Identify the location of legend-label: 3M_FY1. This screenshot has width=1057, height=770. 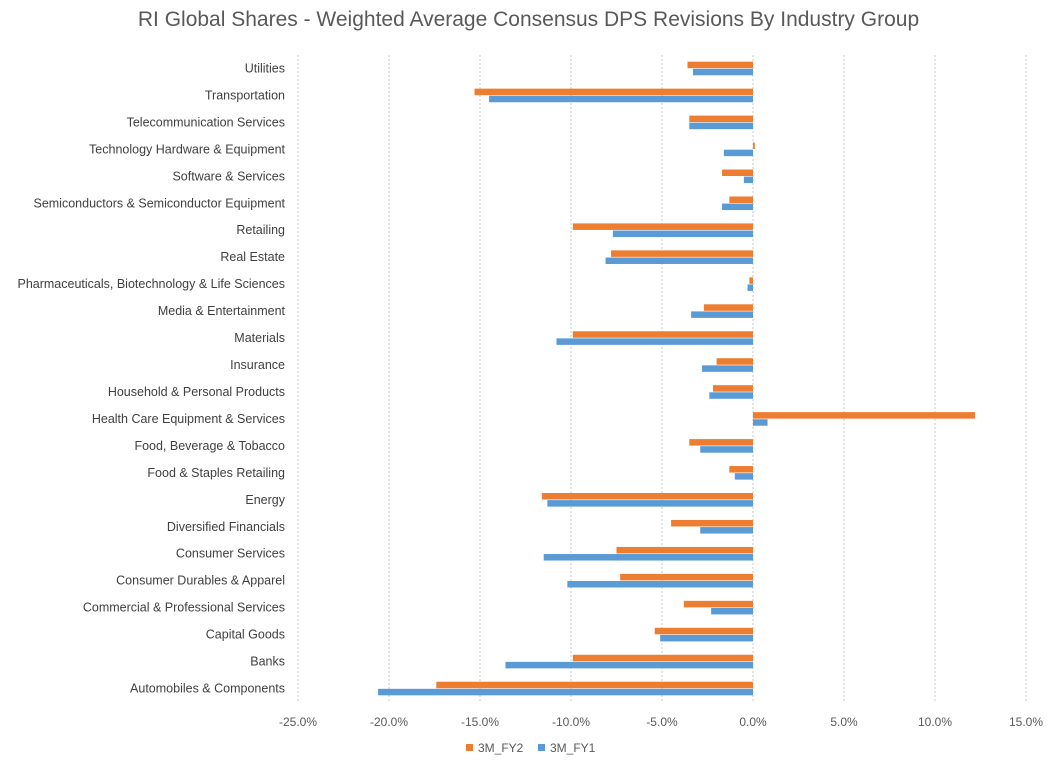
(573, 748).